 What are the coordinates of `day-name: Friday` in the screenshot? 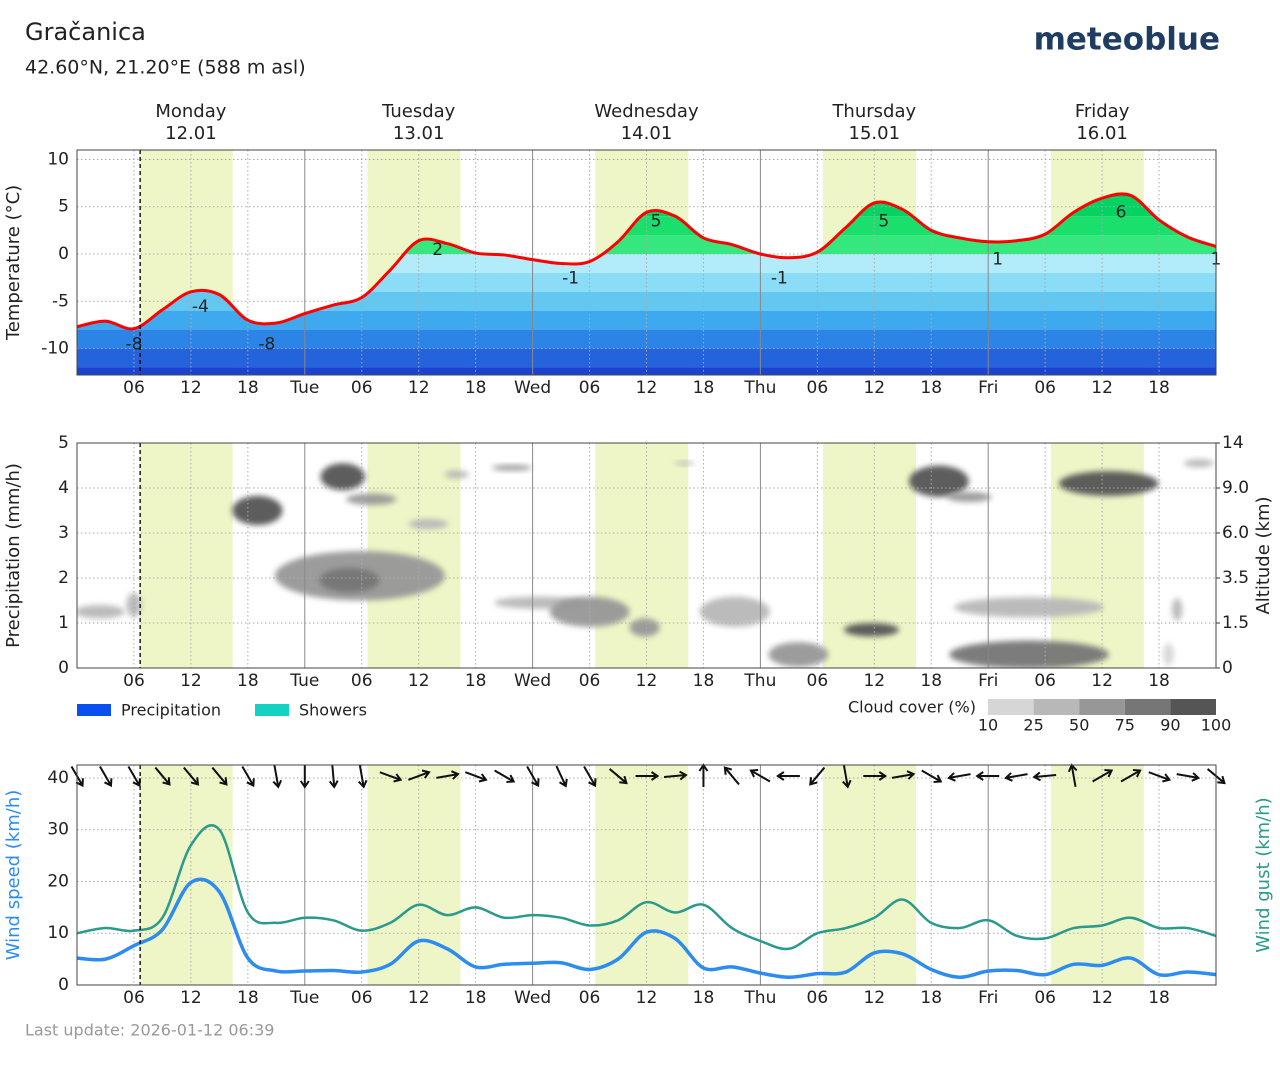 It's located at (1102, 111).